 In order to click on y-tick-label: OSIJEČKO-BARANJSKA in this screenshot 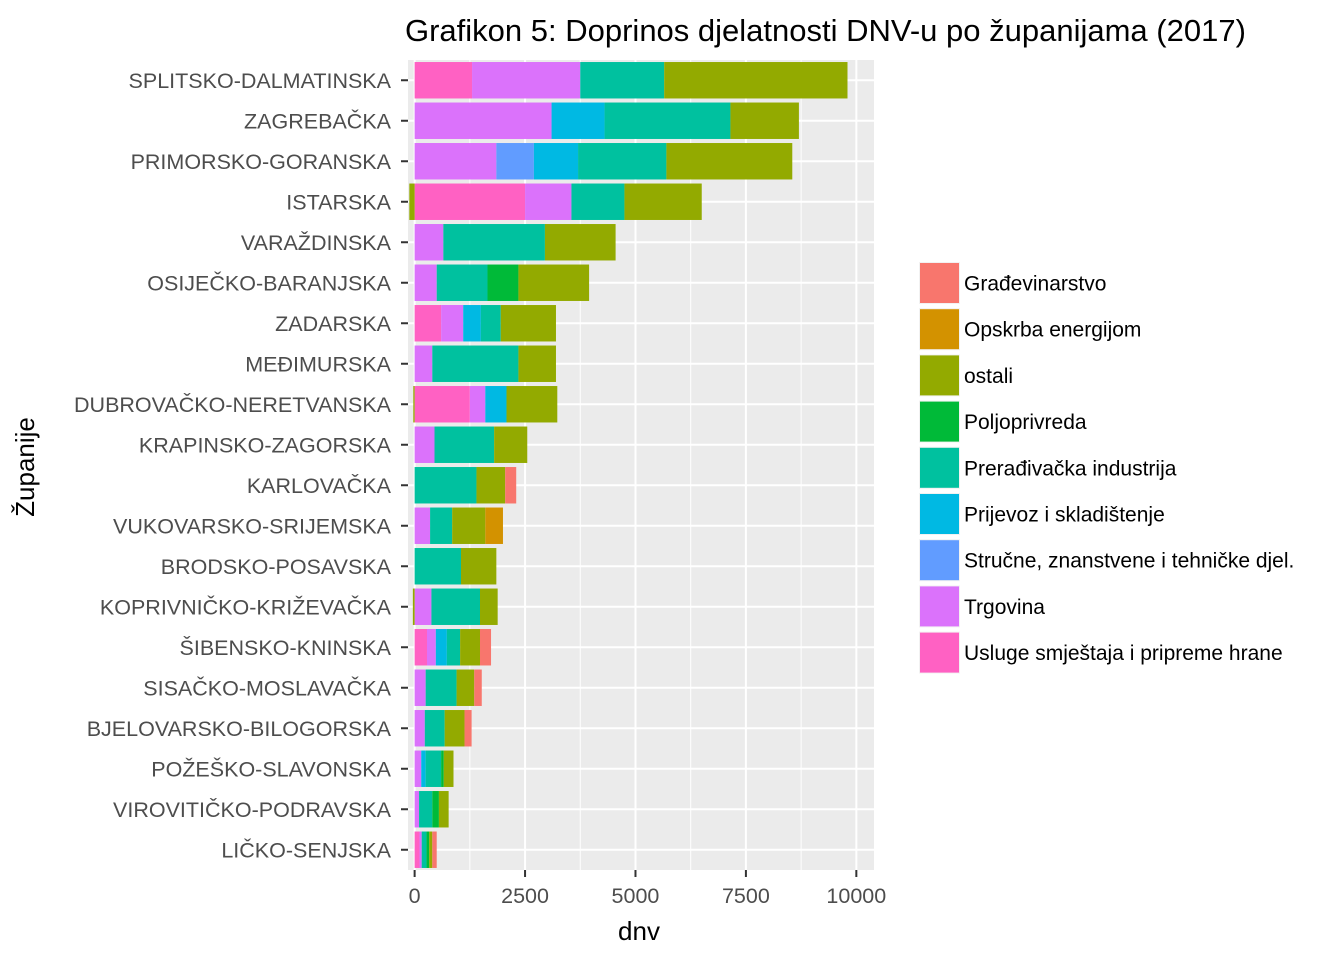, I will do `click(269, 282)`.